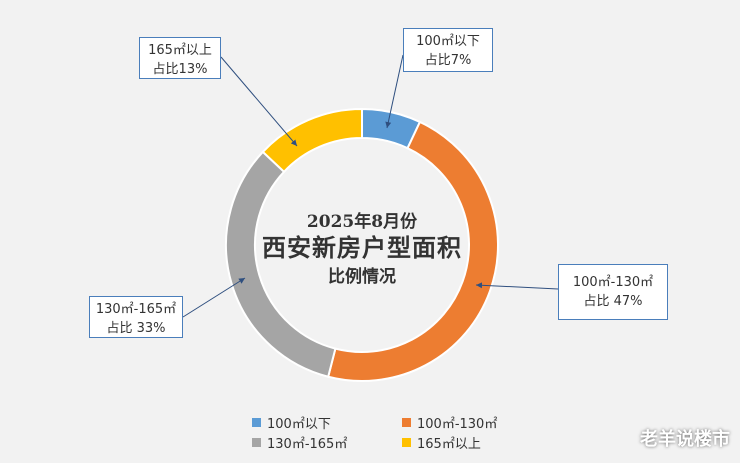  Describe the element at coordinates (613, 301) in the screenshot. I see `data-label-value: 占比 47%` at that location.